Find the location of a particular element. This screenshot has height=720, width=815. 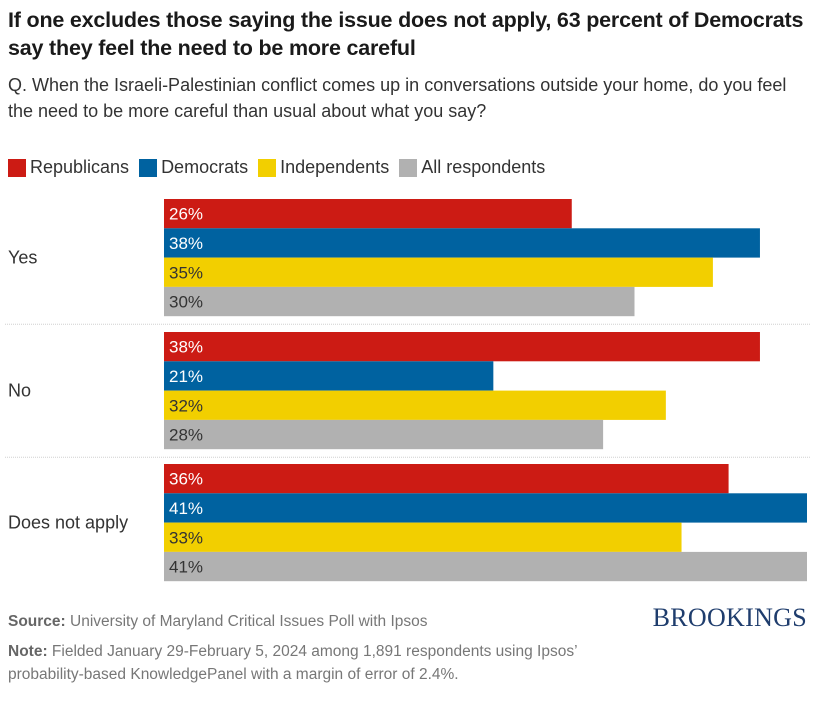

bar-does-not-apply-republicans is located at coordinates (446, 479).